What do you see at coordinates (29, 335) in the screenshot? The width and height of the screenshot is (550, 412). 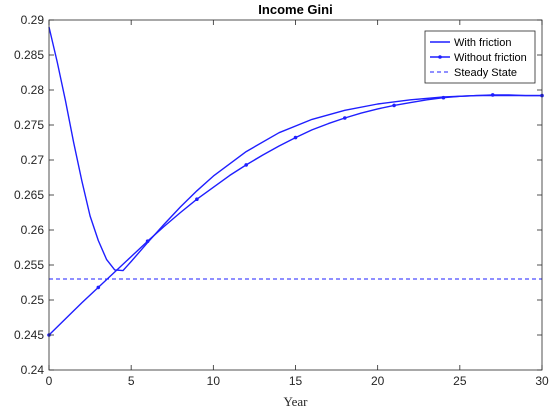 I see `y-tick-label: 0.245` at bounding box center [29, 335].